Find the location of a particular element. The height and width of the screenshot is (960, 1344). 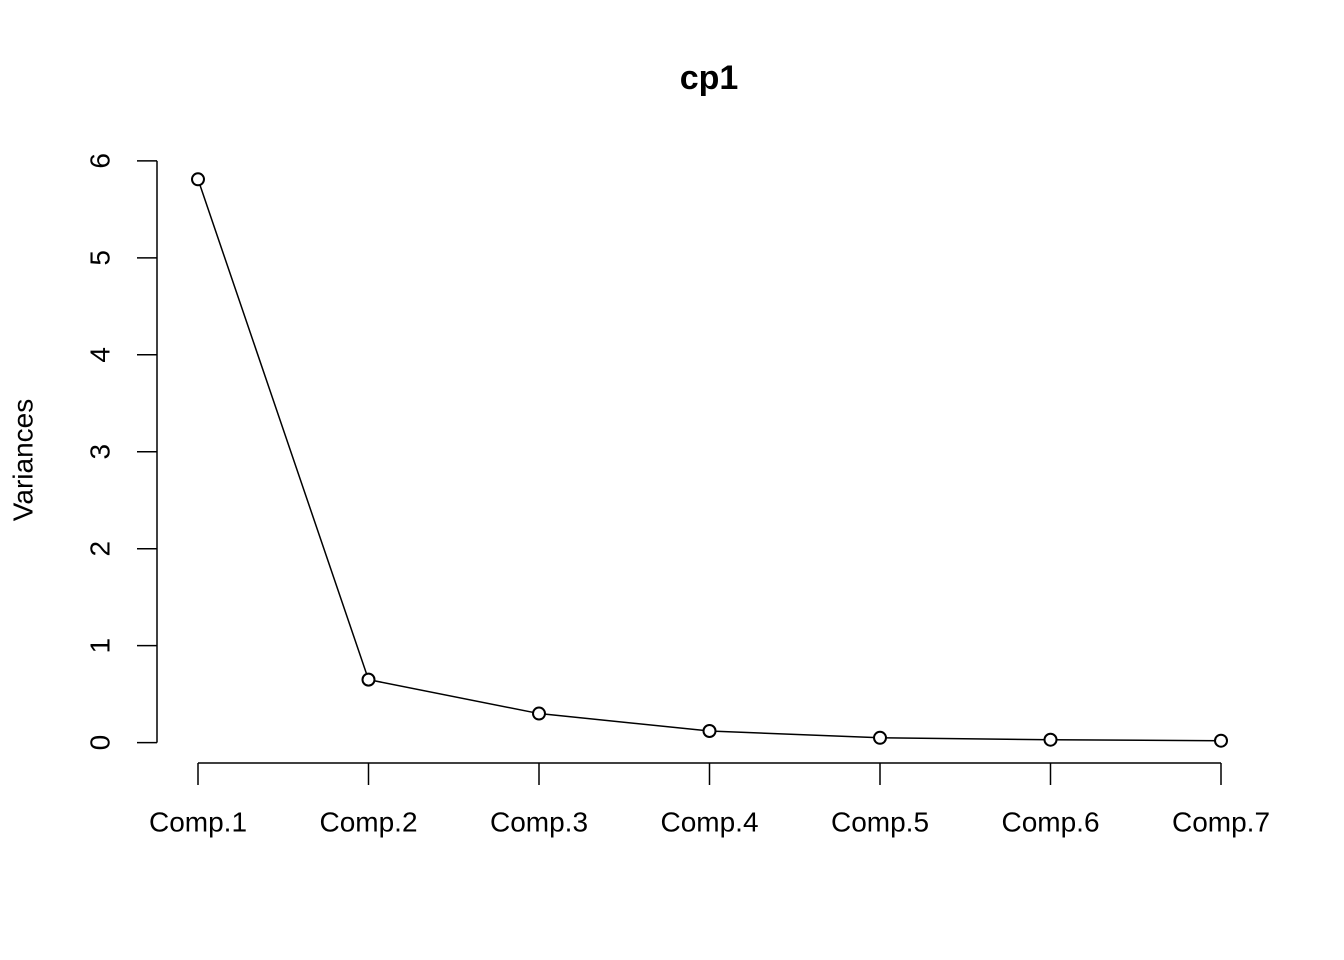

y-tick-label: 2 is located at coordinates (99, 549).